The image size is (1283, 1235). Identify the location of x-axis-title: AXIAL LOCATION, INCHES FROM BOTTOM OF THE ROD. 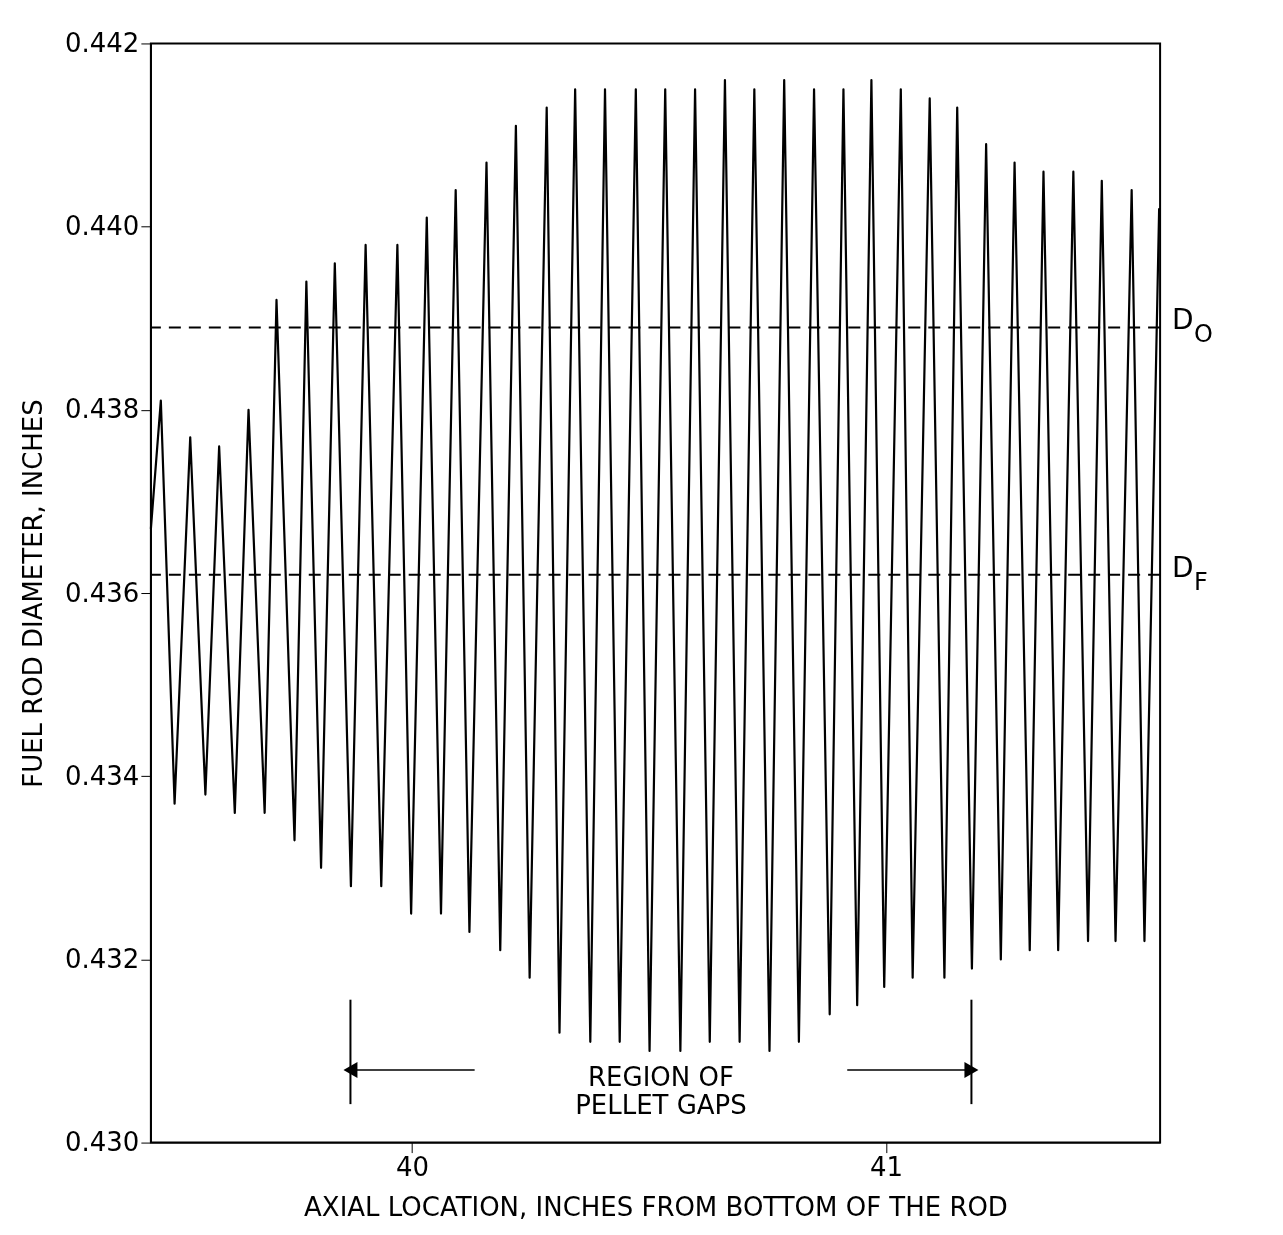
(656, 1207).